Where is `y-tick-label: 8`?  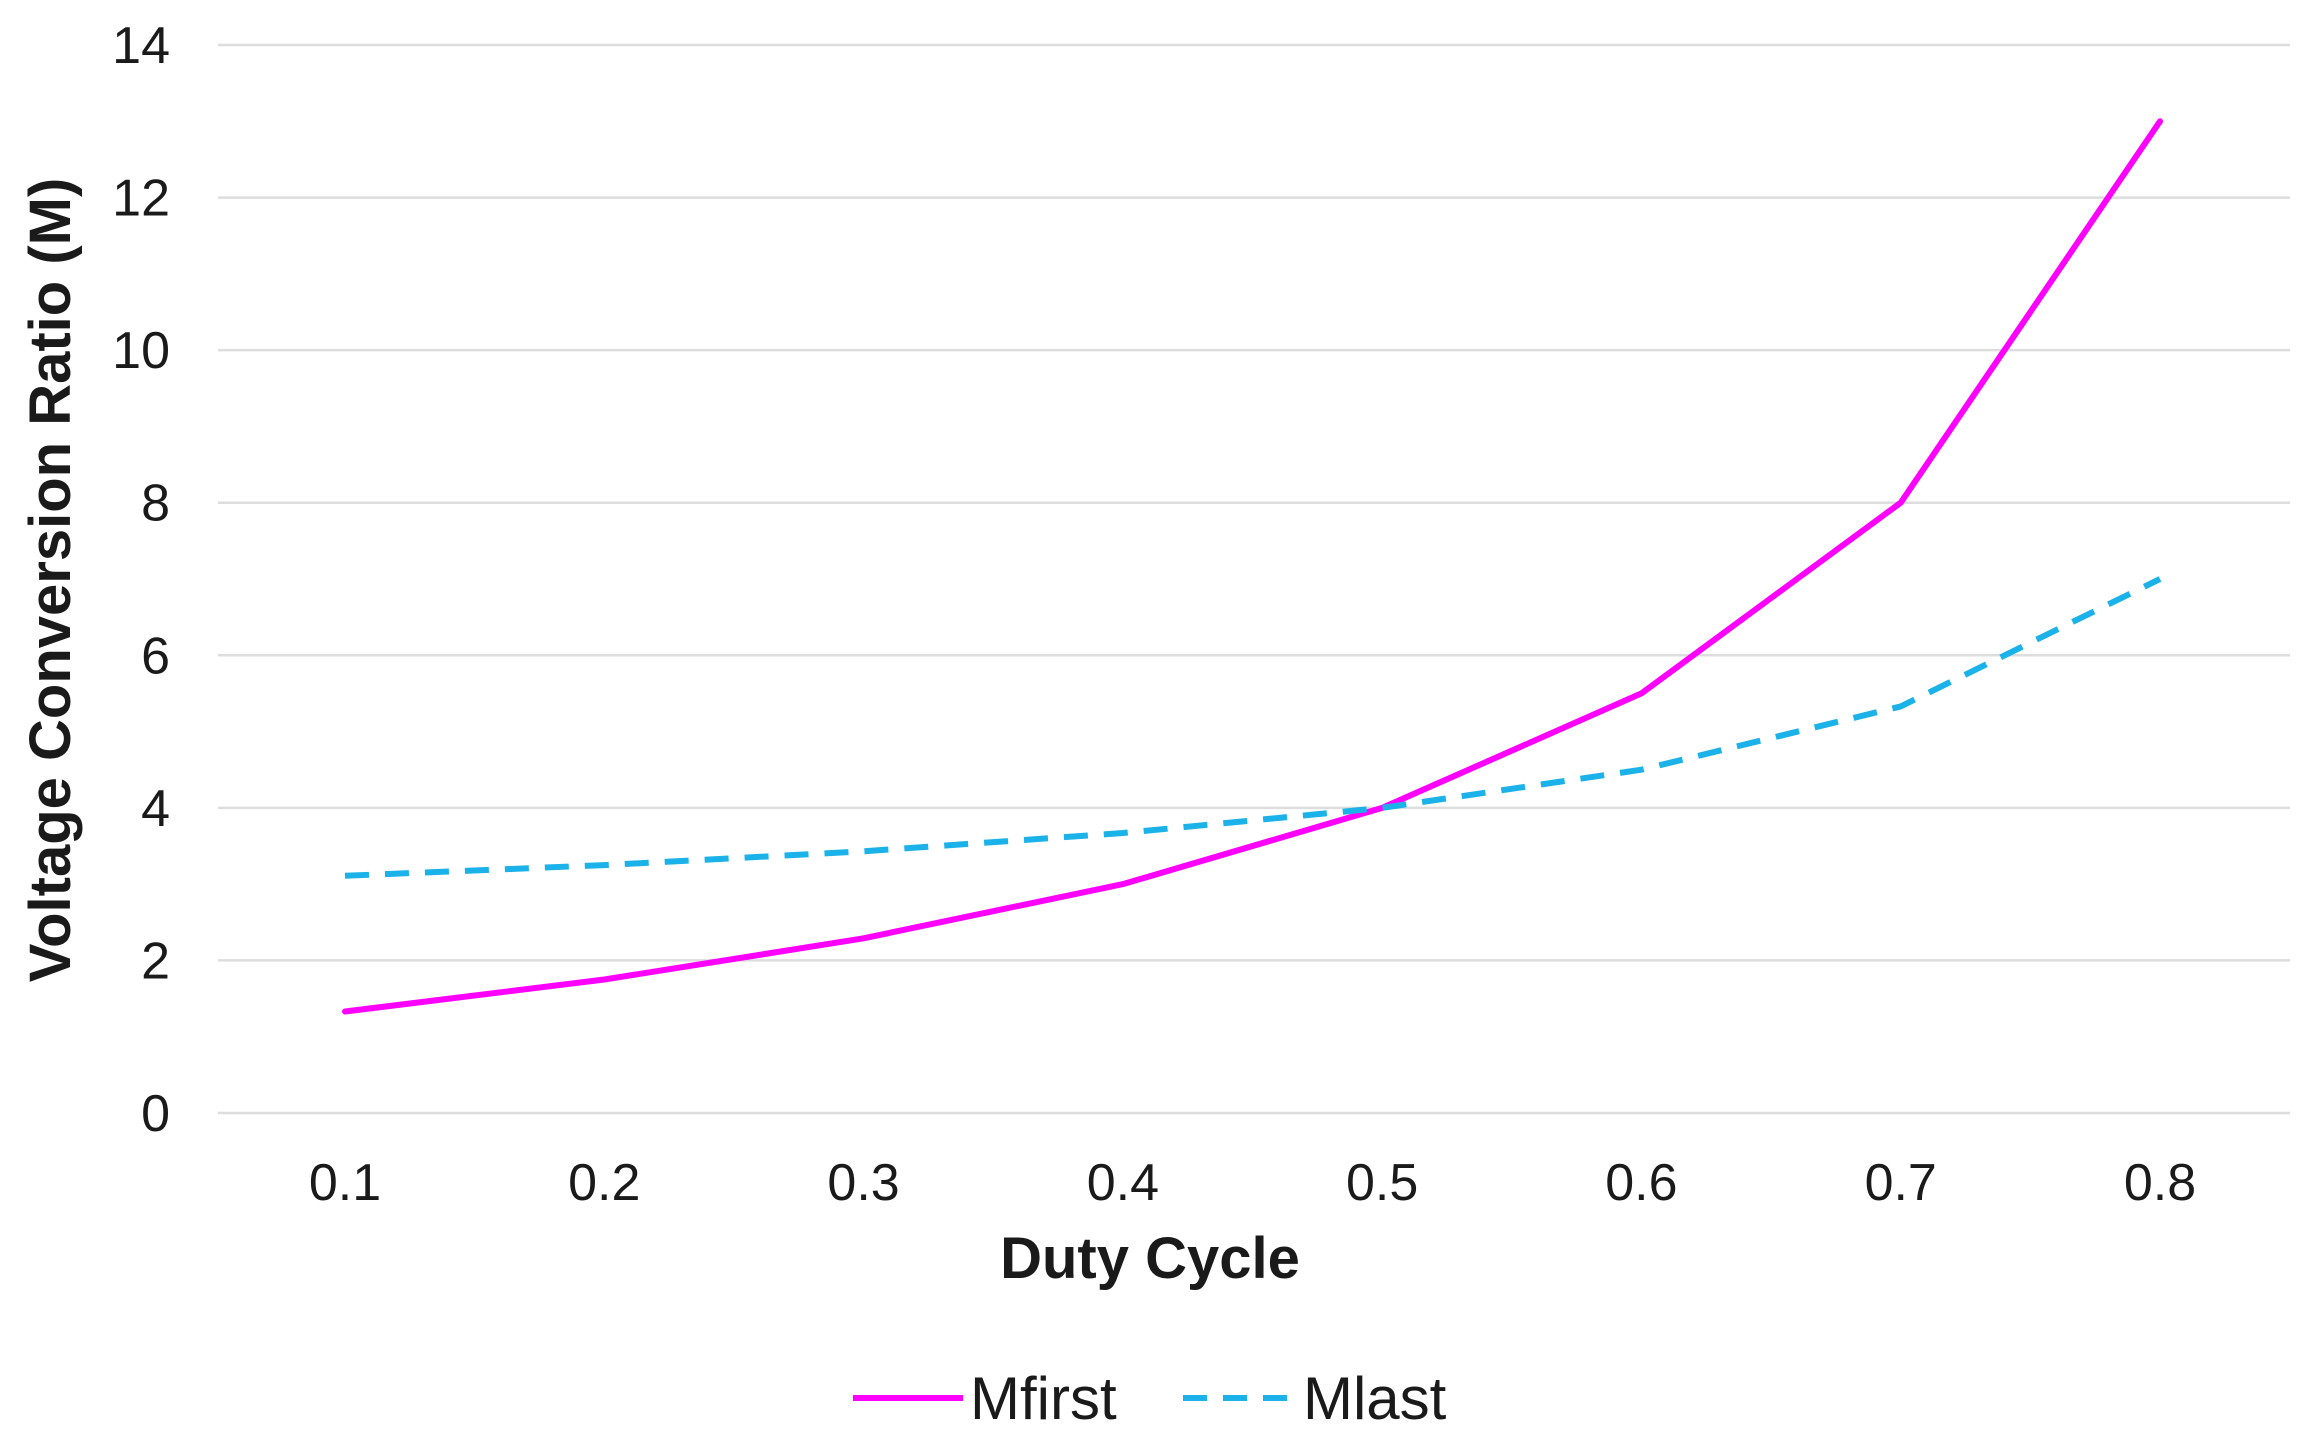 y-tick-label: 8 is located at coordinates (155, 504).